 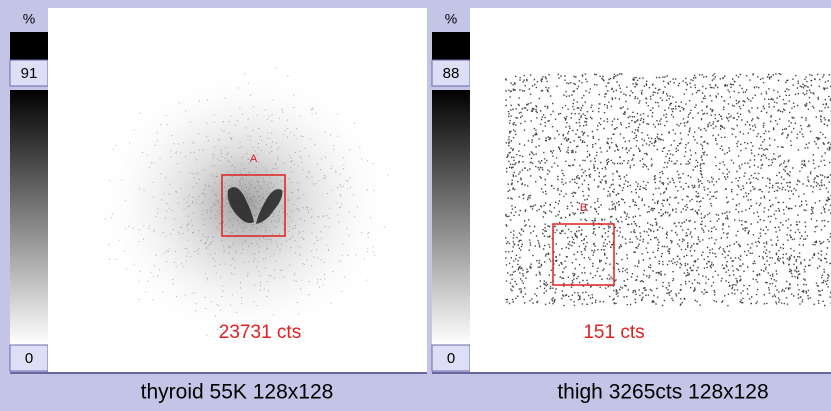 What do you see at coordinates (260, 332) in the screenshot?
I see `roi-counts: 23731 cts` at bounding box center [260, 332].